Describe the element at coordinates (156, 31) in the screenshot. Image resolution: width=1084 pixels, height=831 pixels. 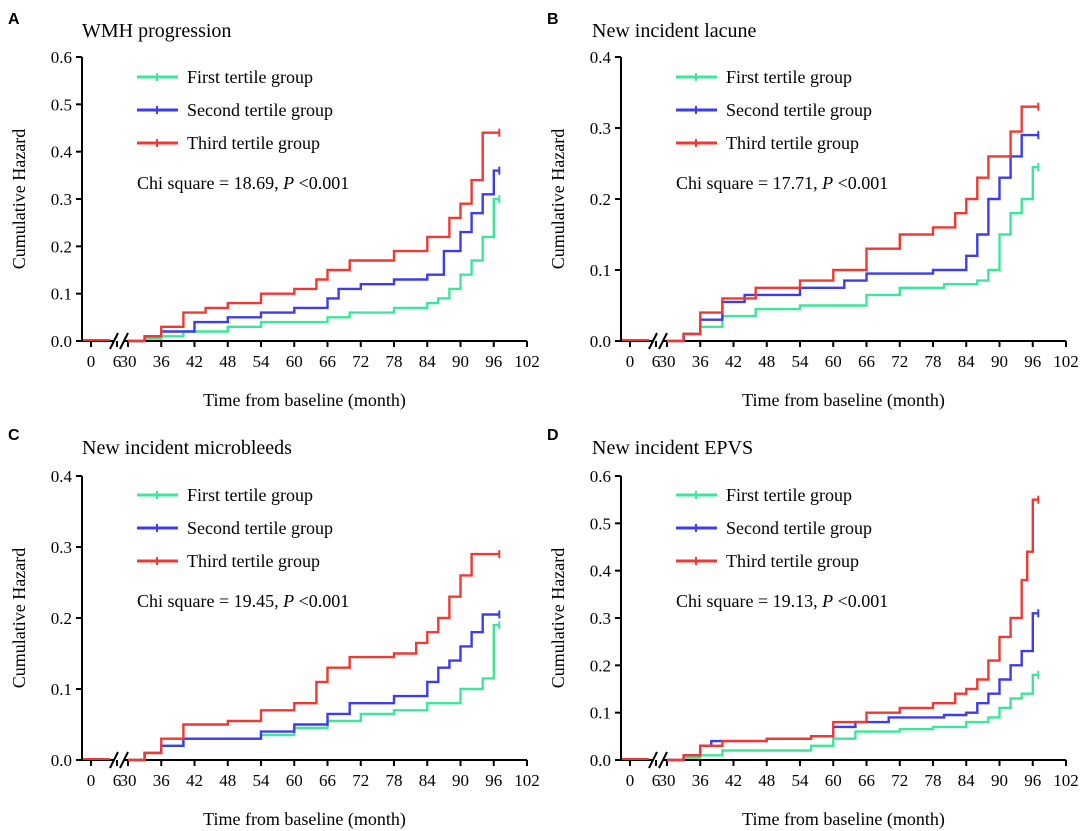
I see `chart-title: WMH progression` at that location.